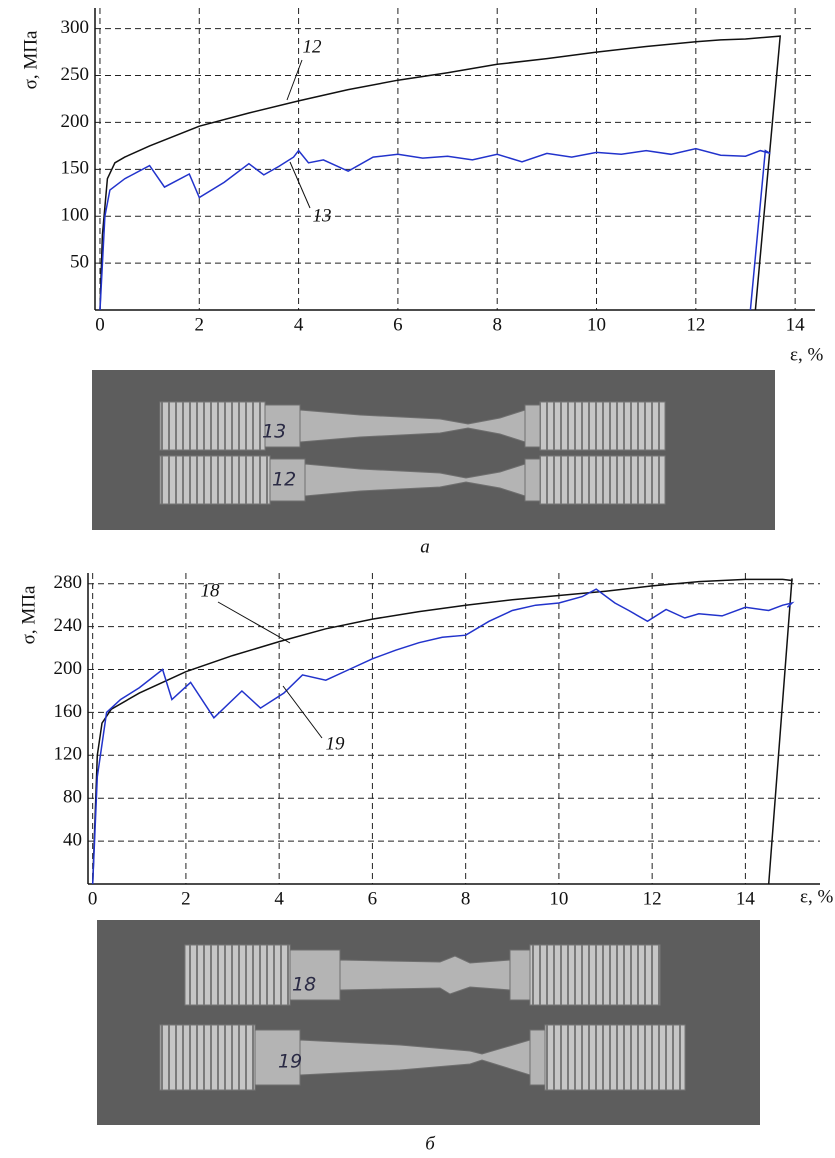  I want to click on y-tick-label: 40, so click(72, 839).